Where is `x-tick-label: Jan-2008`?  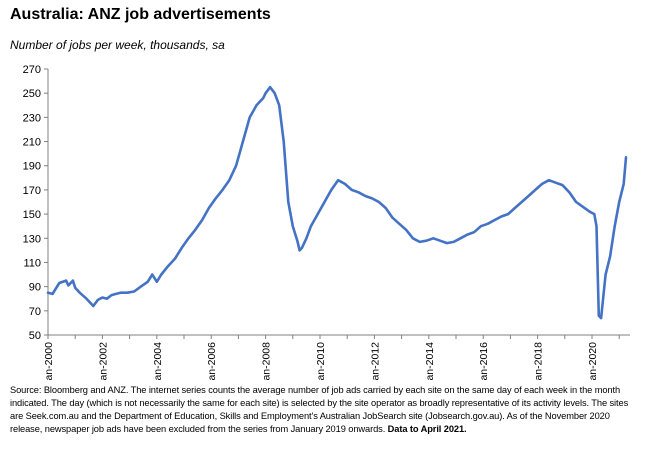
x-tick-label: Jan-2008 is located at coordinates (267, 361).